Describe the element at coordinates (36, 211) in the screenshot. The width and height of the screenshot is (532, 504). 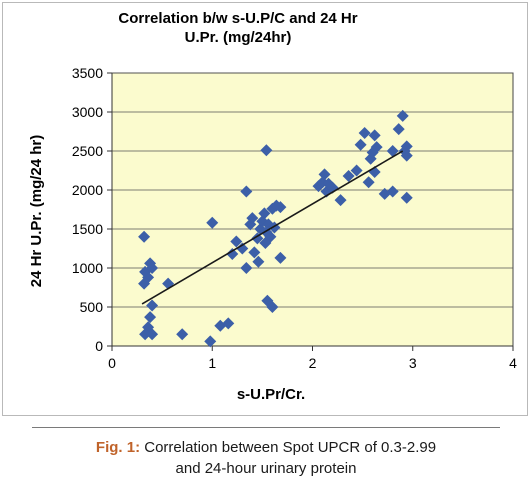
I see `y-axis-title: 24 Hr U.Pr. (mg/24 hr)` at that location.